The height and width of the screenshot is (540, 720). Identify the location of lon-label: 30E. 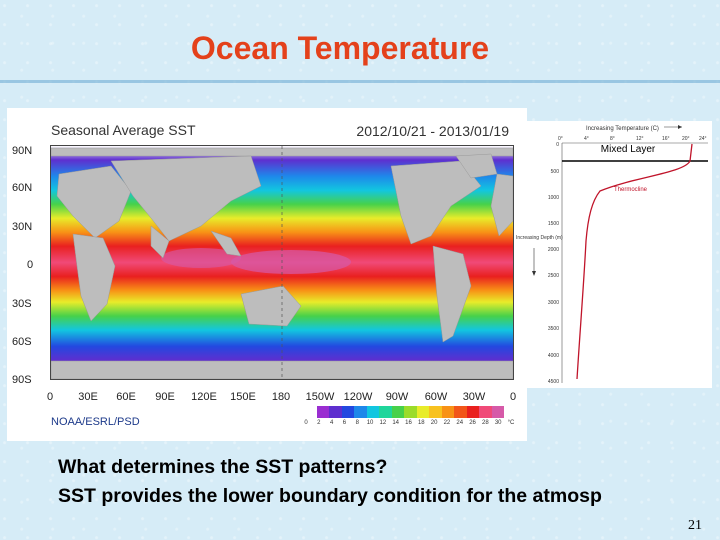
(88, 397).